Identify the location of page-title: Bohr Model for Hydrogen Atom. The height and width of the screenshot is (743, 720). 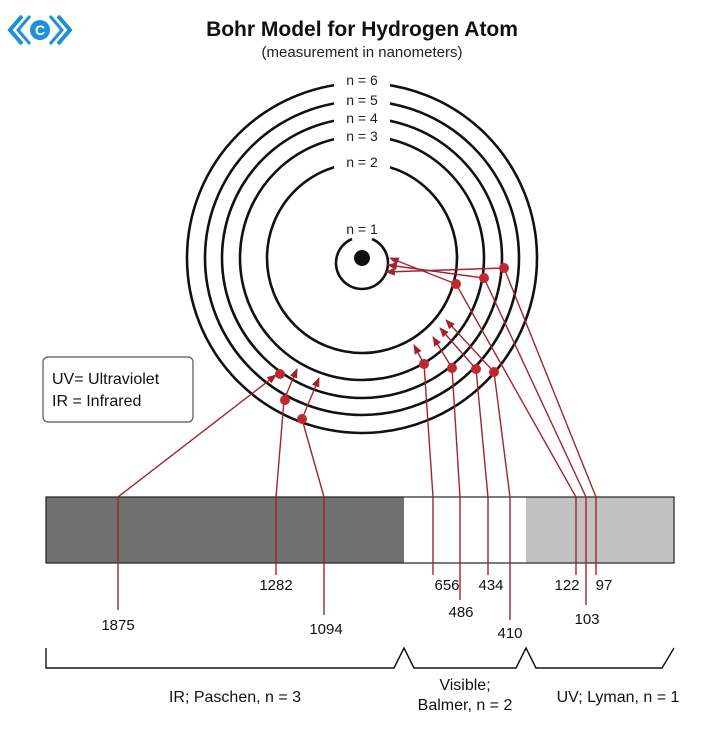
(362, 29).